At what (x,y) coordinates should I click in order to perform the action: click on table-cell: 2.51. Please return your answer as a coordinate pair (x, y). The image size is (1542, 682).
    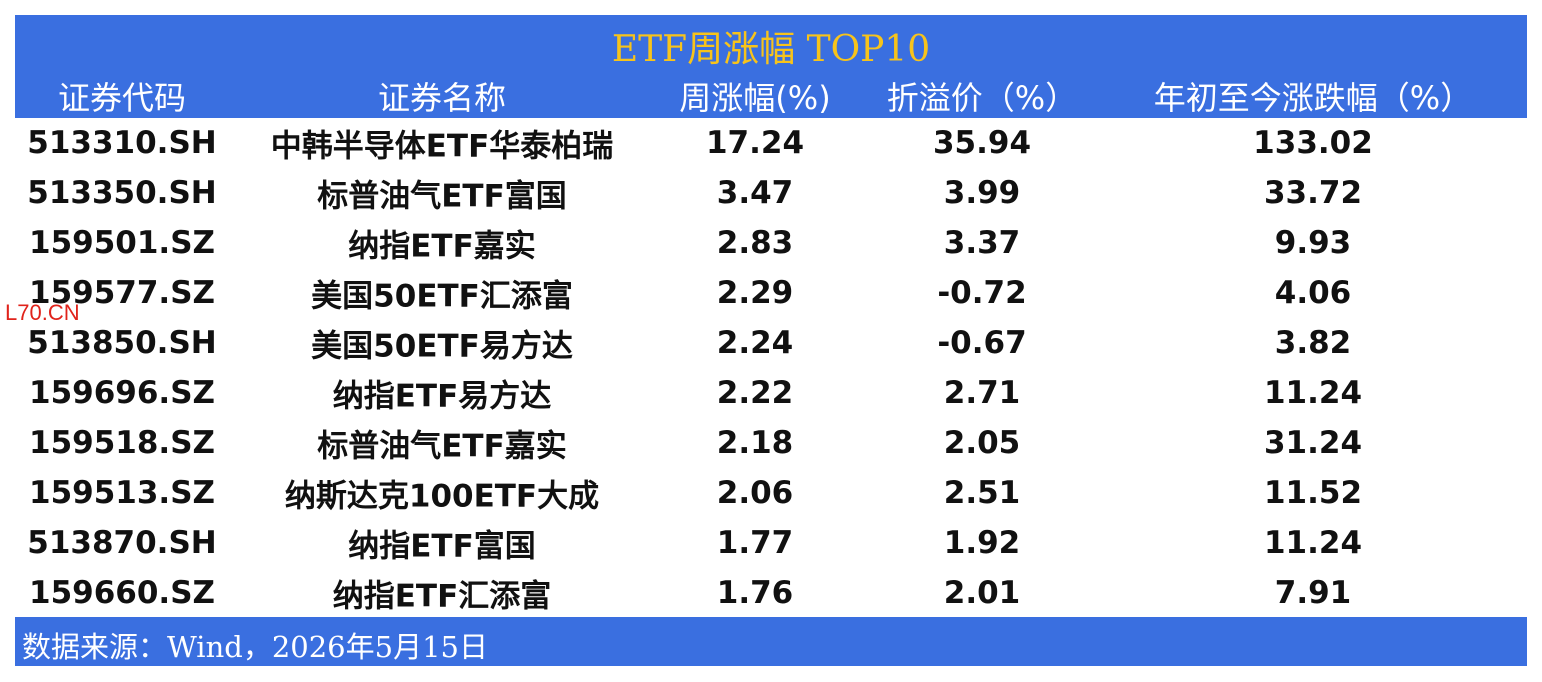
    Looking at the image, I should click on (982, 493).